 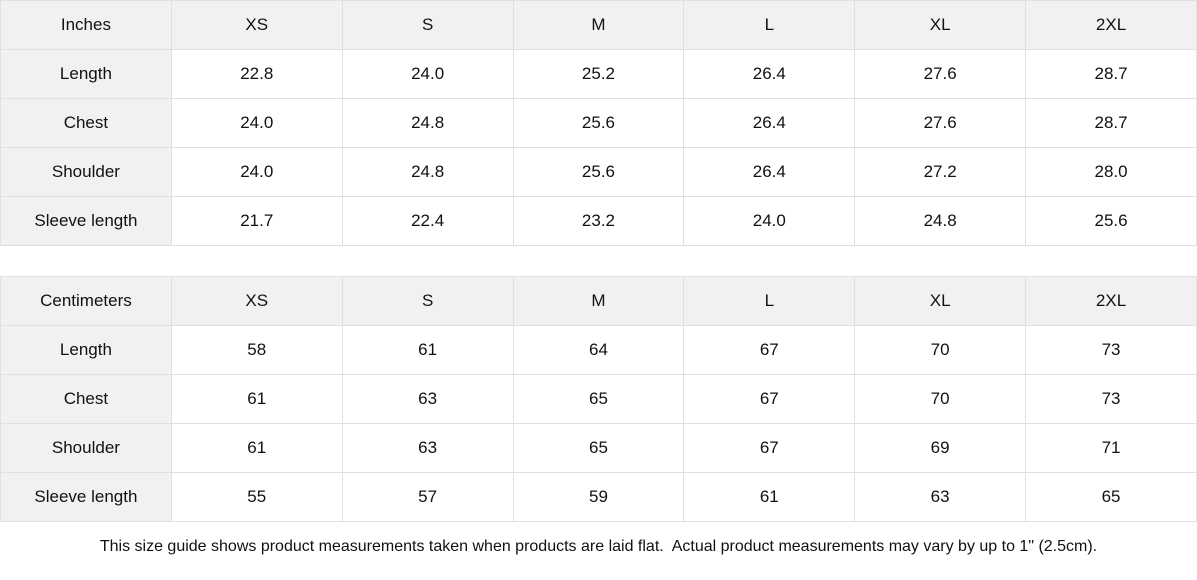 I want to click on size-header-row: Centimeters XS S M L XL 2XL, so click(x=598, y=301).